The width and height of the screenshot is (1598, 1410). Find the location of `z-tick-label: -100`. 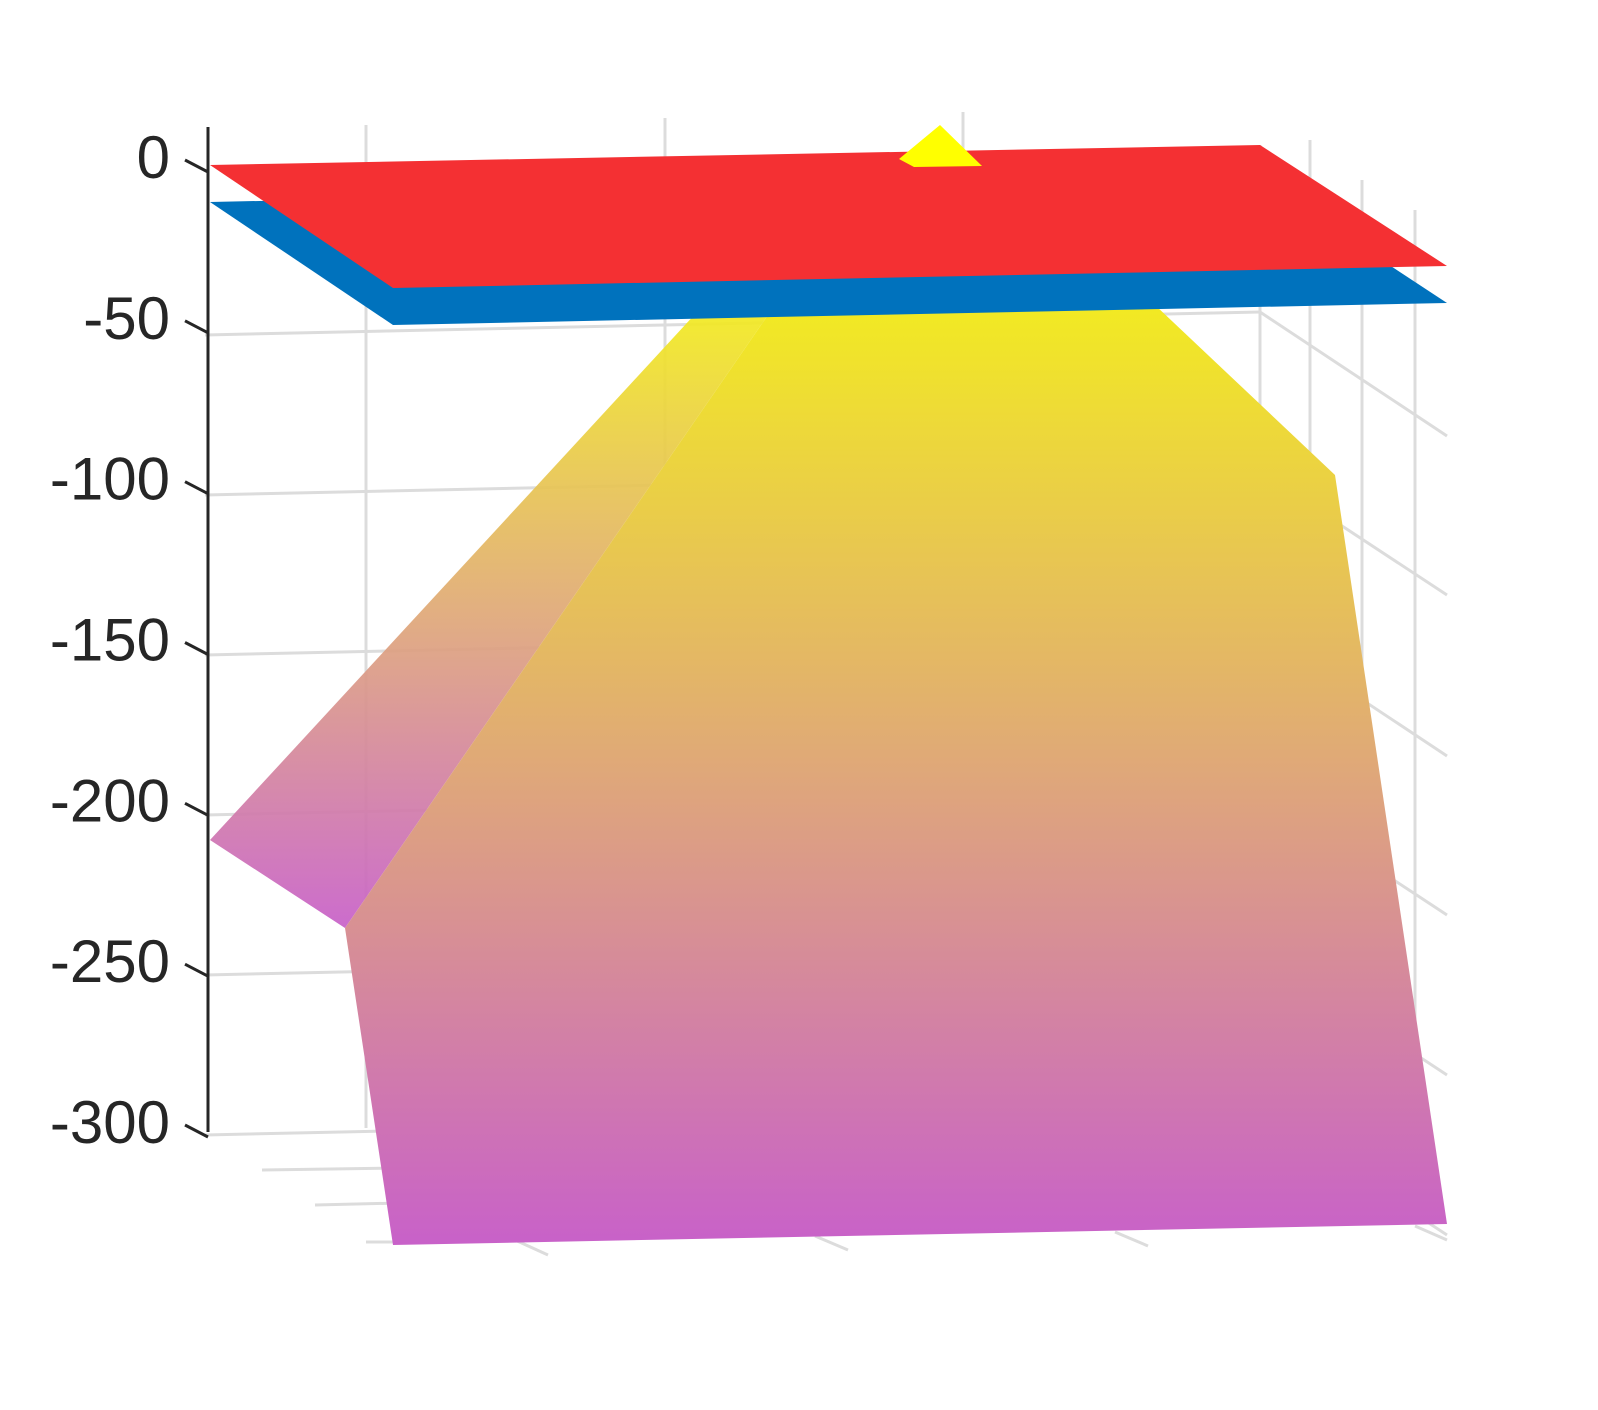

z-tick-label: -100 is located at coordinates (110, 479).